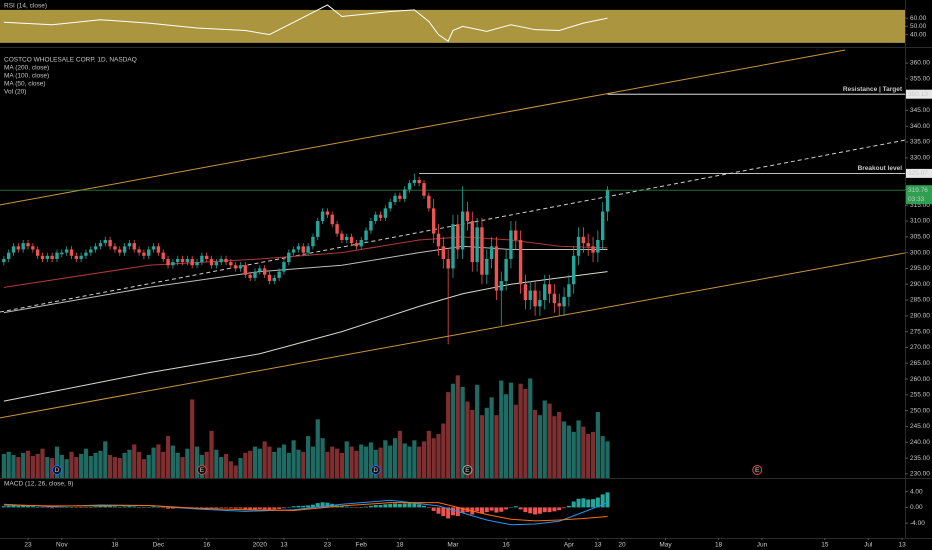 The image size is (932, 550). I want to click on rsi-tick-label: 40.00, so click(918, 34).